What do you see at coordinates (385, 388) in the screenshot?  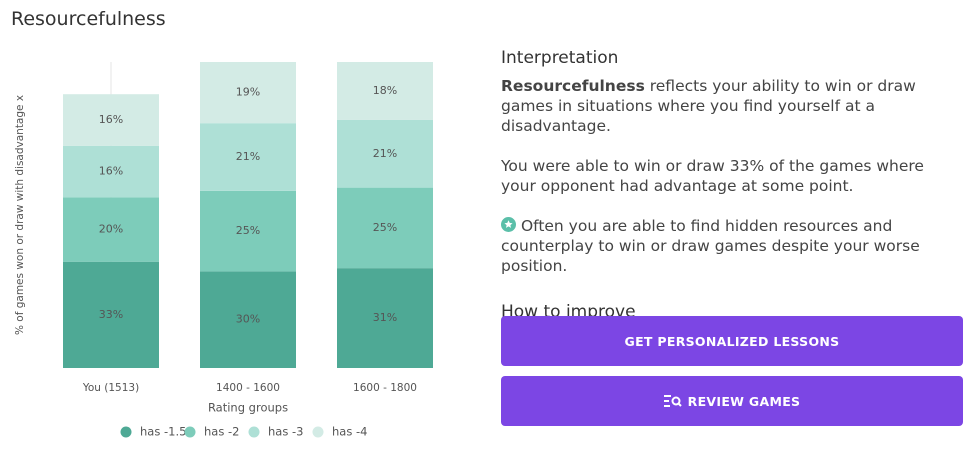 I see `x-tick-label: 1600 - 1800` at bounding box center [385, 388].